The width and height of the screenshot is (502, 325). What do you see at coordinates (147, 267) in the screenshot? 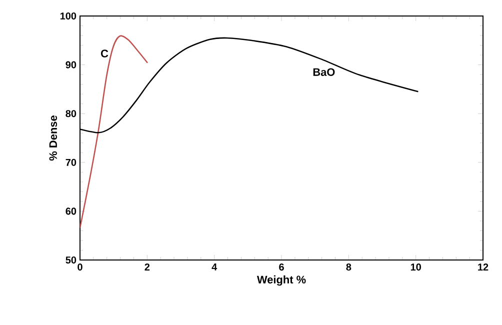
I see `x-tick-label: 2` at bounding box center [147, 267].